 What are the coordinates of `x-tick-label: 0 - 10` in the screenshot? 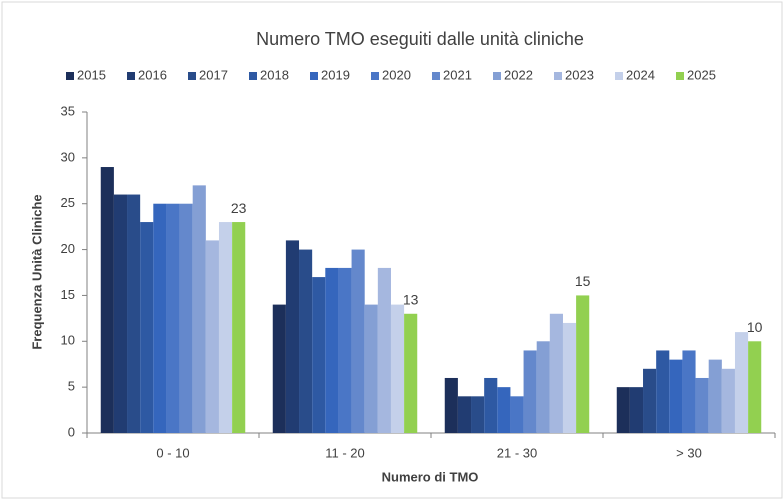 It's located at (172, 452).